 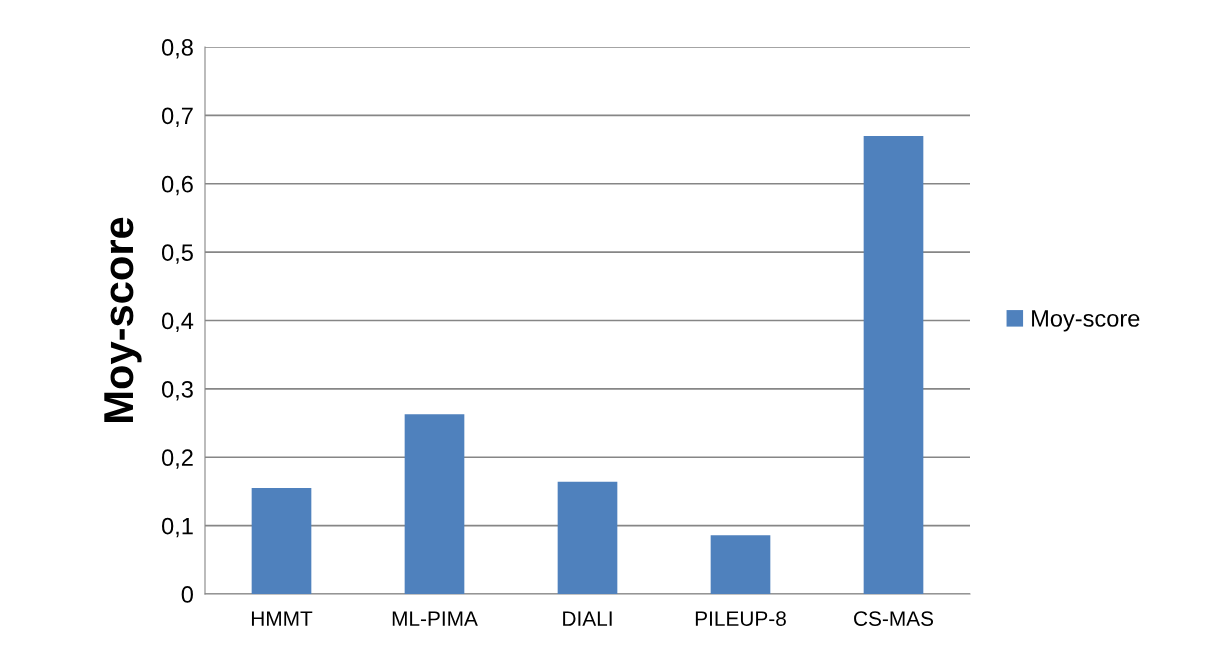 What do you see at coordinates (177, 185) in the screenshot?
I see `y-tick-label: 0,6` at bounding box center [177, 185].